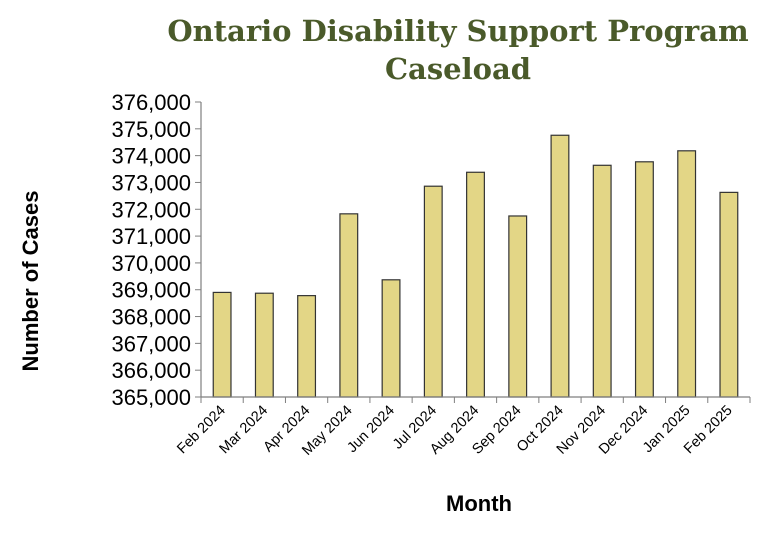  Describe the element at coordinates (151, 129) in the screenshot. I see `y-tick-label: 375,000` at that location.